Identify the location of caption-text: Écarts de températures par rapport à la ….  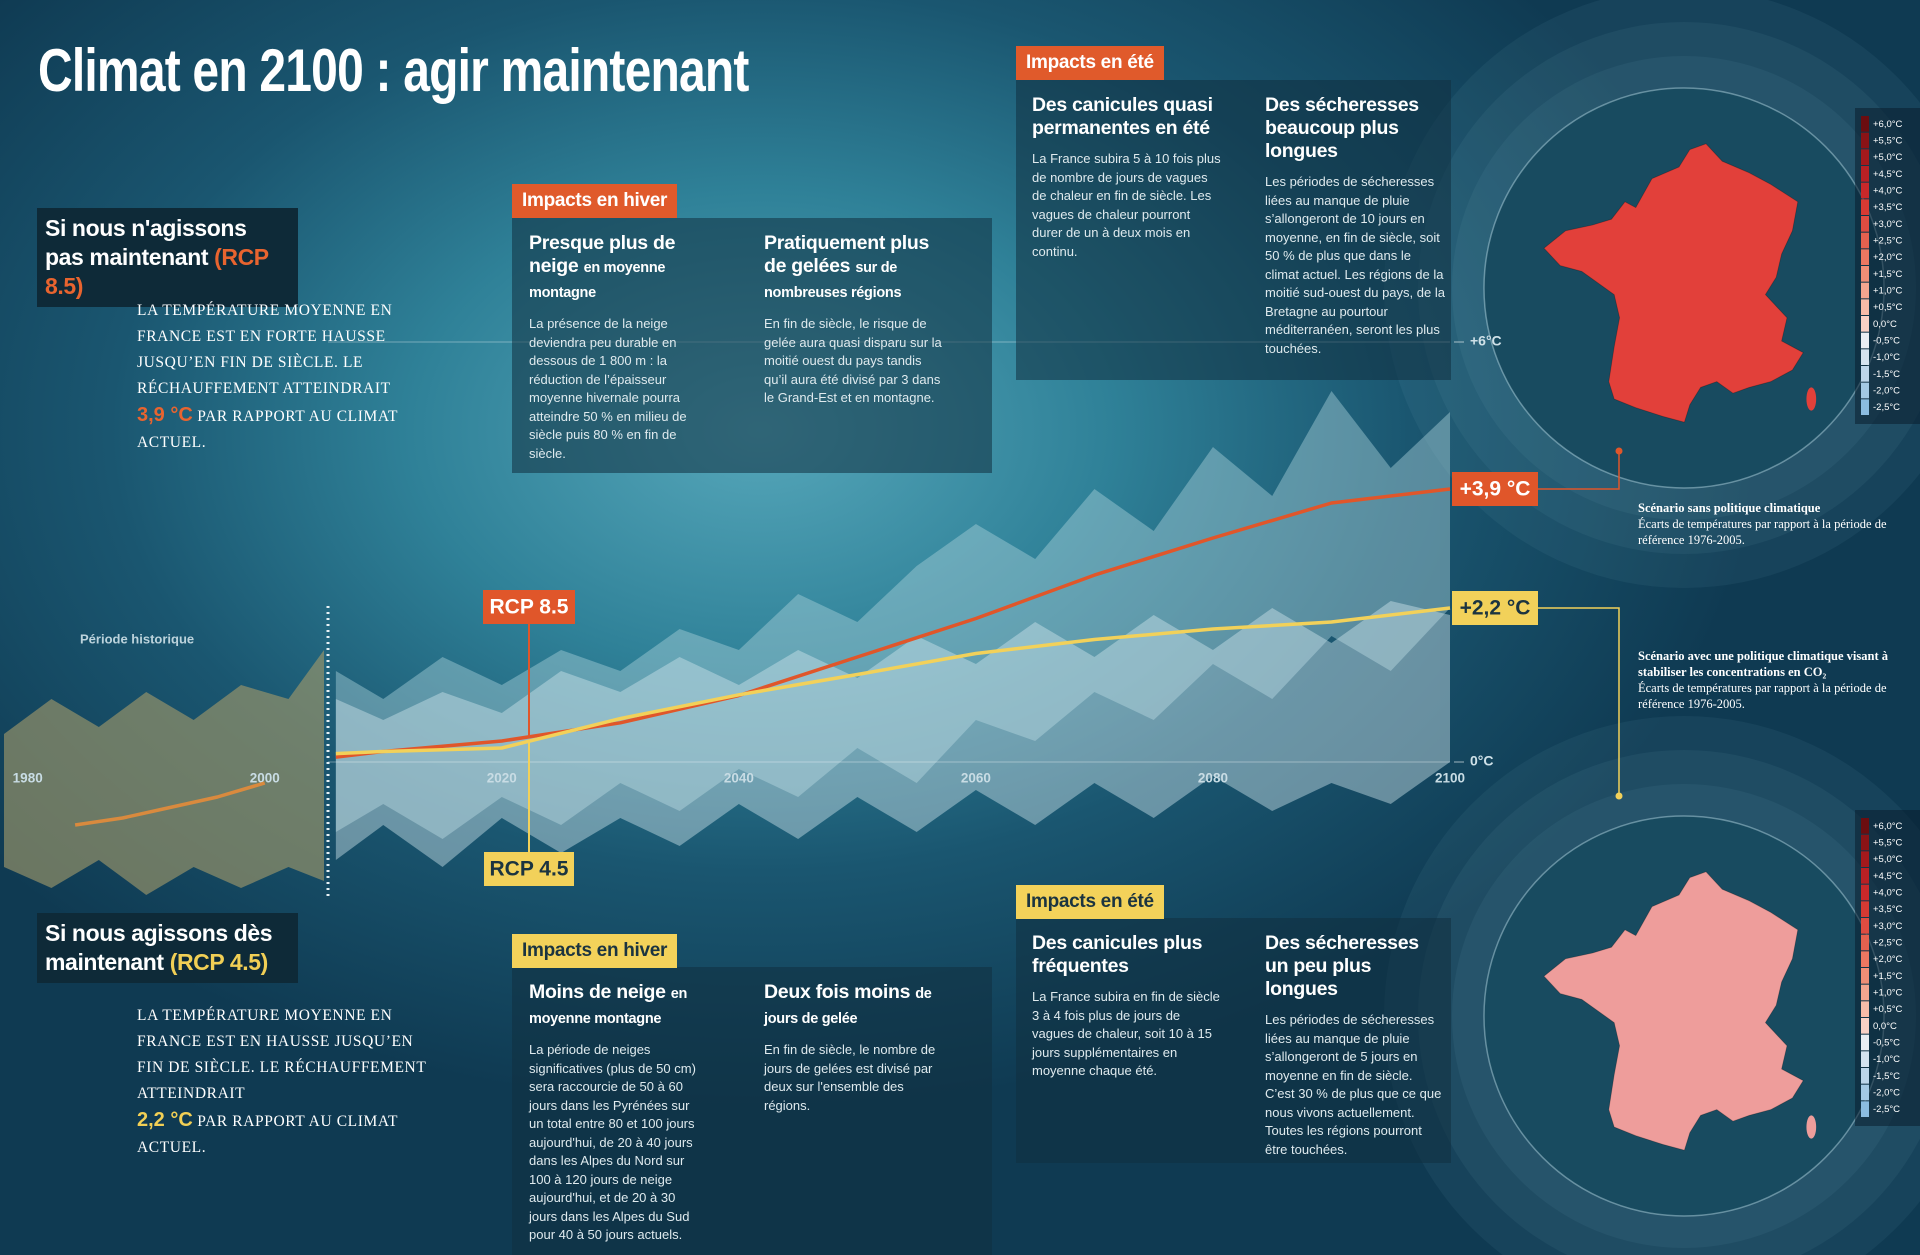
(1762, 532).